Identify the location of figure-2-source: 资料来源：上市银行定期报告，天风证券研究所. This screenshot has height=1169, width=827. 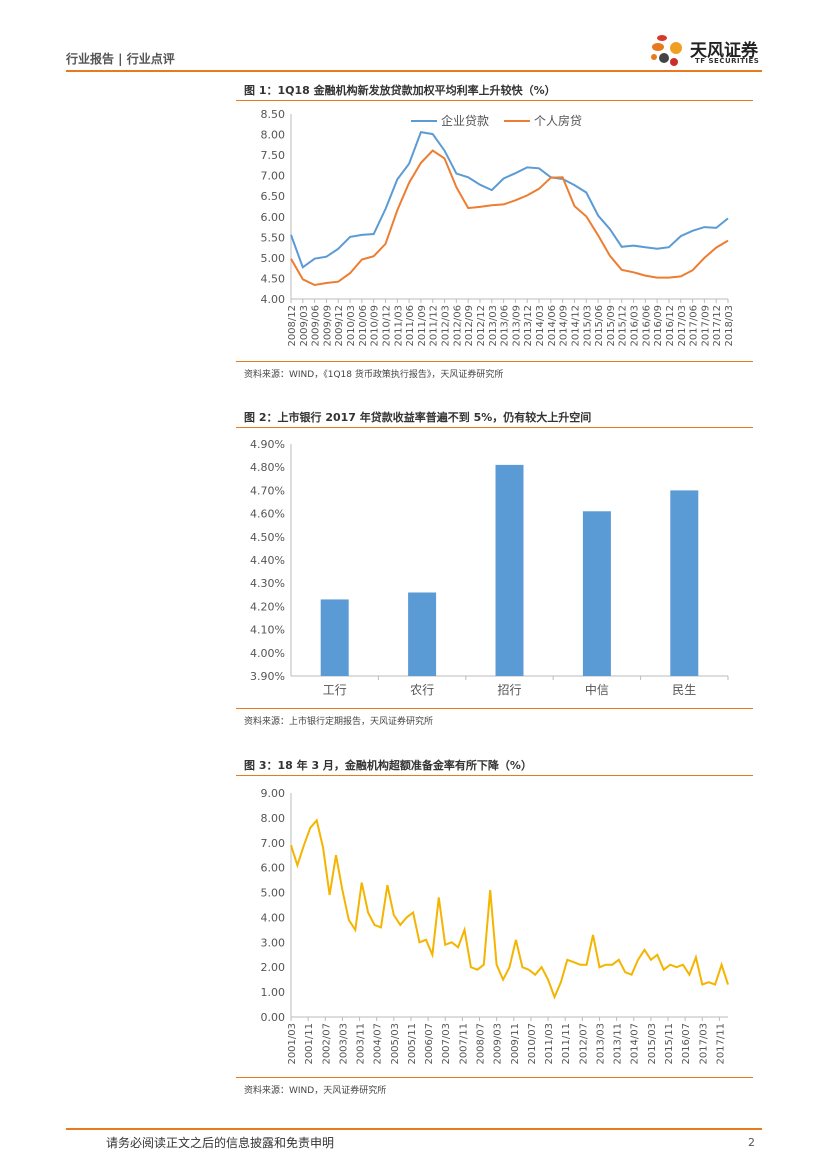
(339, 722).